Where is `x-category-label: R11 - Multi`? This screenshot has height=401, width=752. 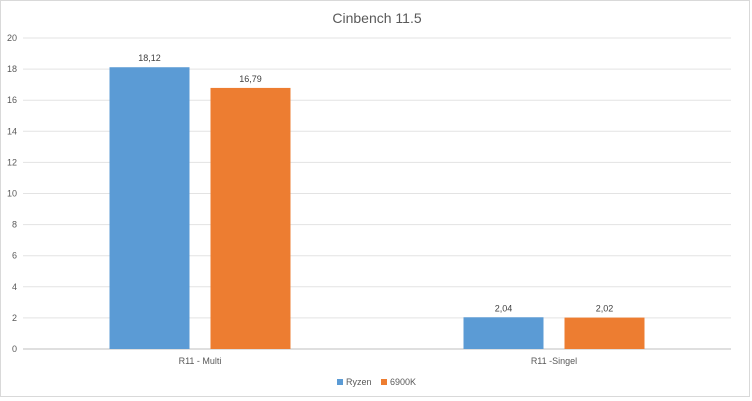 x-category-label: R11 - Multi is located at coordinates (200, 361).